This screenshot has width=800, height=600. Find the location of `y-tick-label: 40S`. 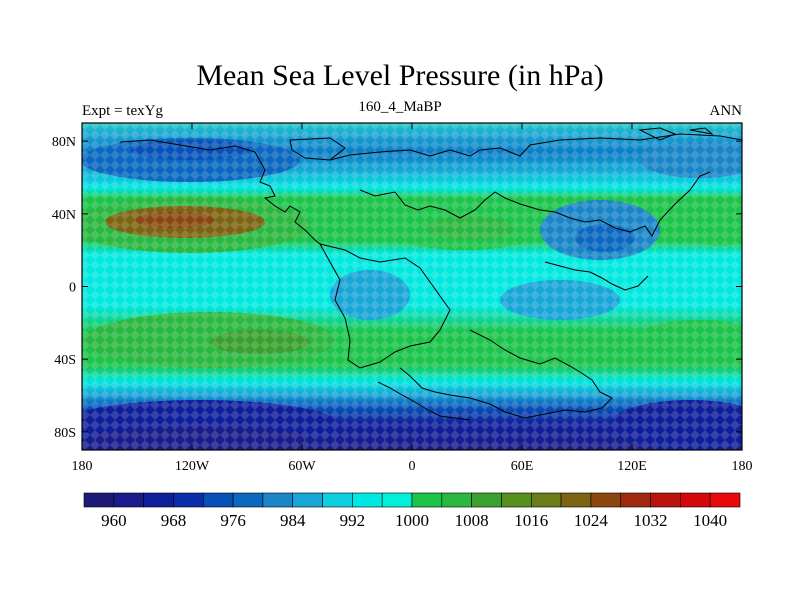

y-tick-label: 40S is located at coordinates (65, 360).